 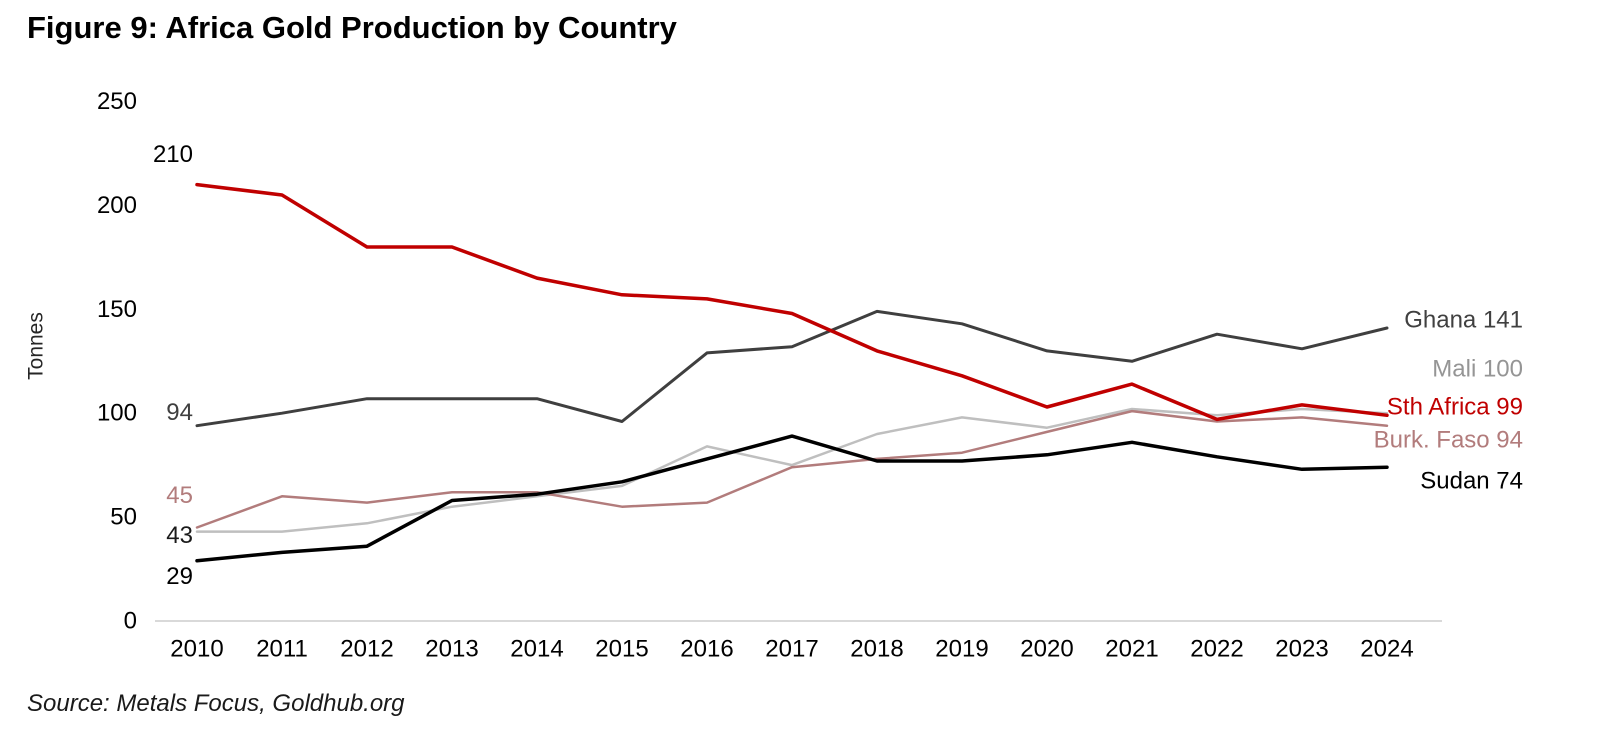 What do you see at coordinates (130, 621) in the screenshot?
I see `y-tick-label: 0` at bounding box center [130, 621].